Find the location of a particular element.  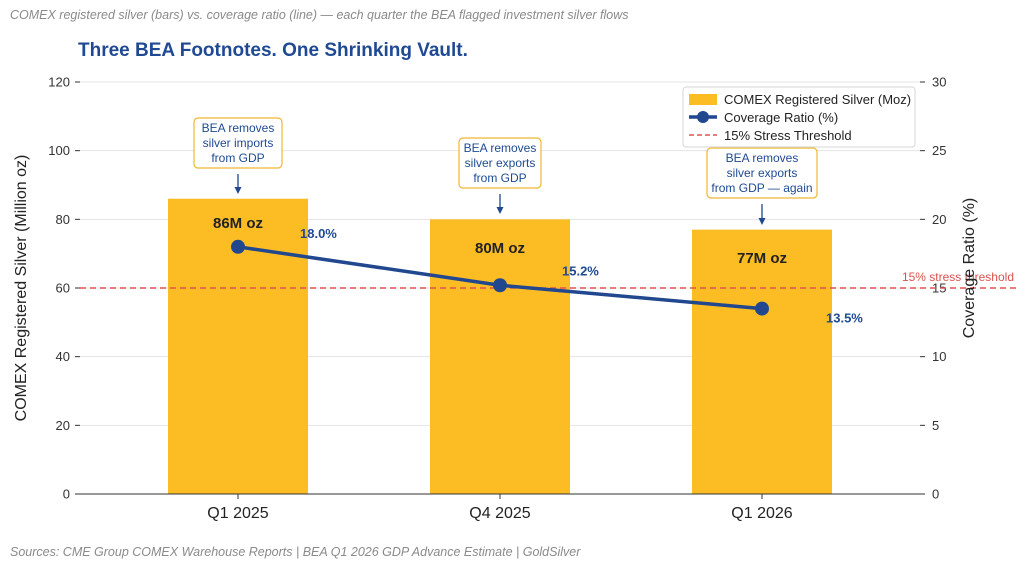

legend-label-bar: COMEX Registered Silver (Moz) is located at coordinates (817, 99).